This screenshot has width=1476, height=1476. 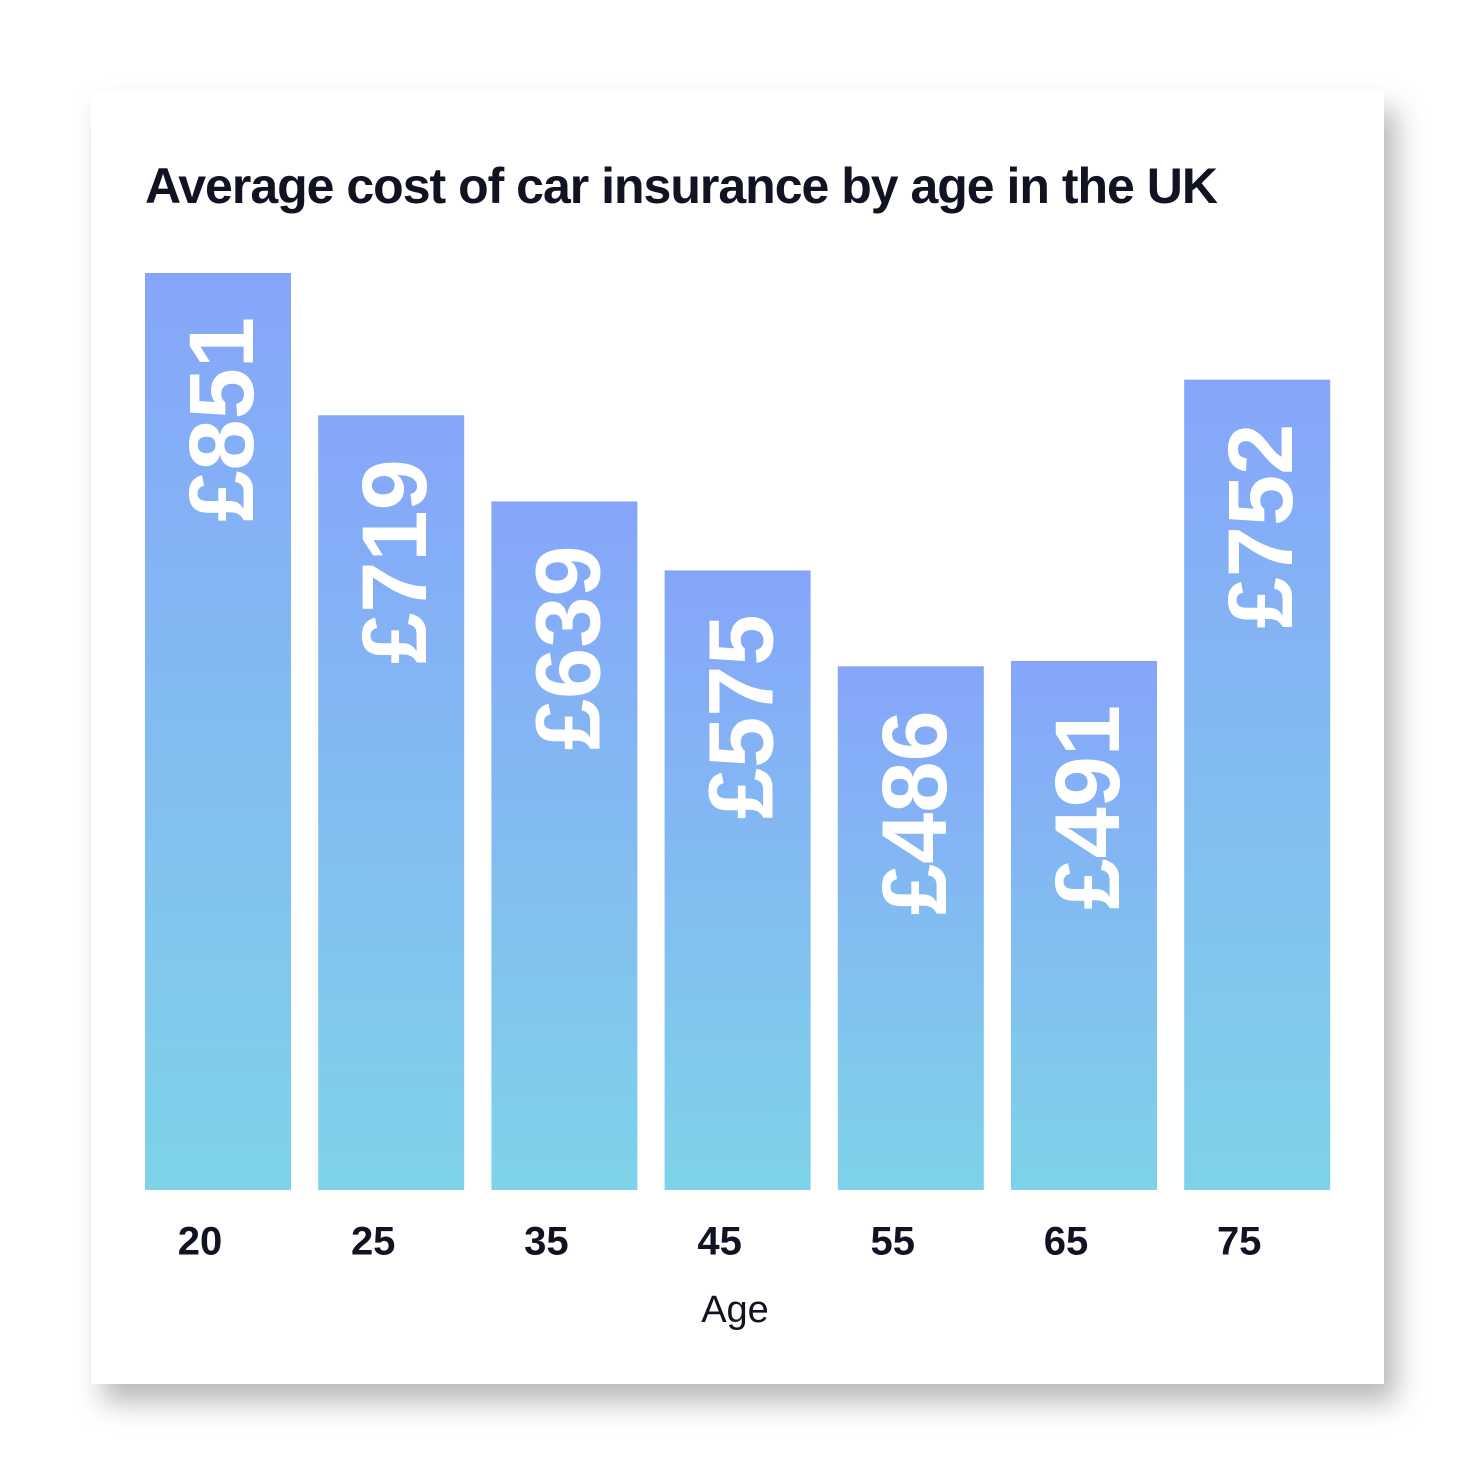 What do you see at coordinates (546, 1242) in the screenshot?
I see `x-tick-label: 35` at bounding box center [546, 1242].